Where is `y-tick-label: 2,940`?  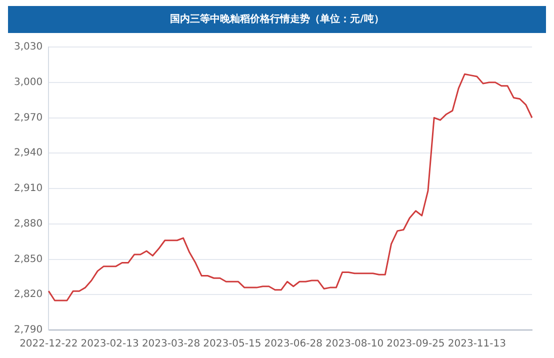 y-tick-label: 2,940 is located at coordinates (28, 153).